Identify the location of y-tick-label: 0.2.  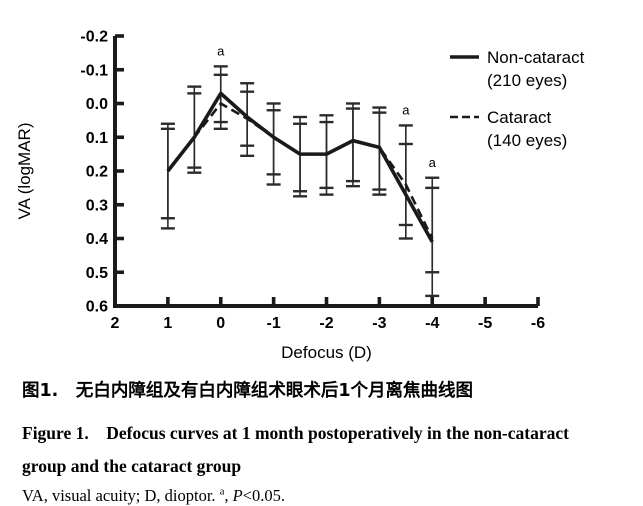
(97, 172).